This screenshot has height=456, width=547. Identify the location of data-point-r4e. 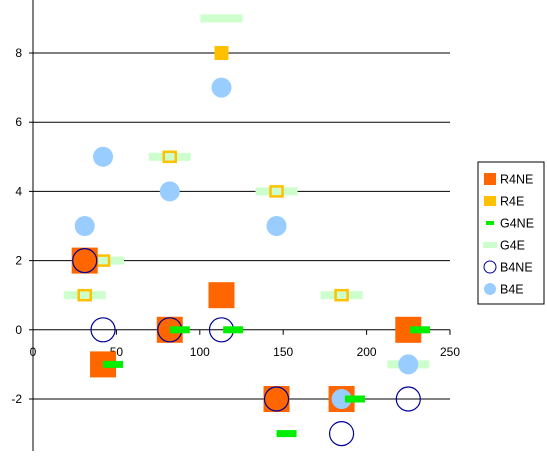
(221, 53).